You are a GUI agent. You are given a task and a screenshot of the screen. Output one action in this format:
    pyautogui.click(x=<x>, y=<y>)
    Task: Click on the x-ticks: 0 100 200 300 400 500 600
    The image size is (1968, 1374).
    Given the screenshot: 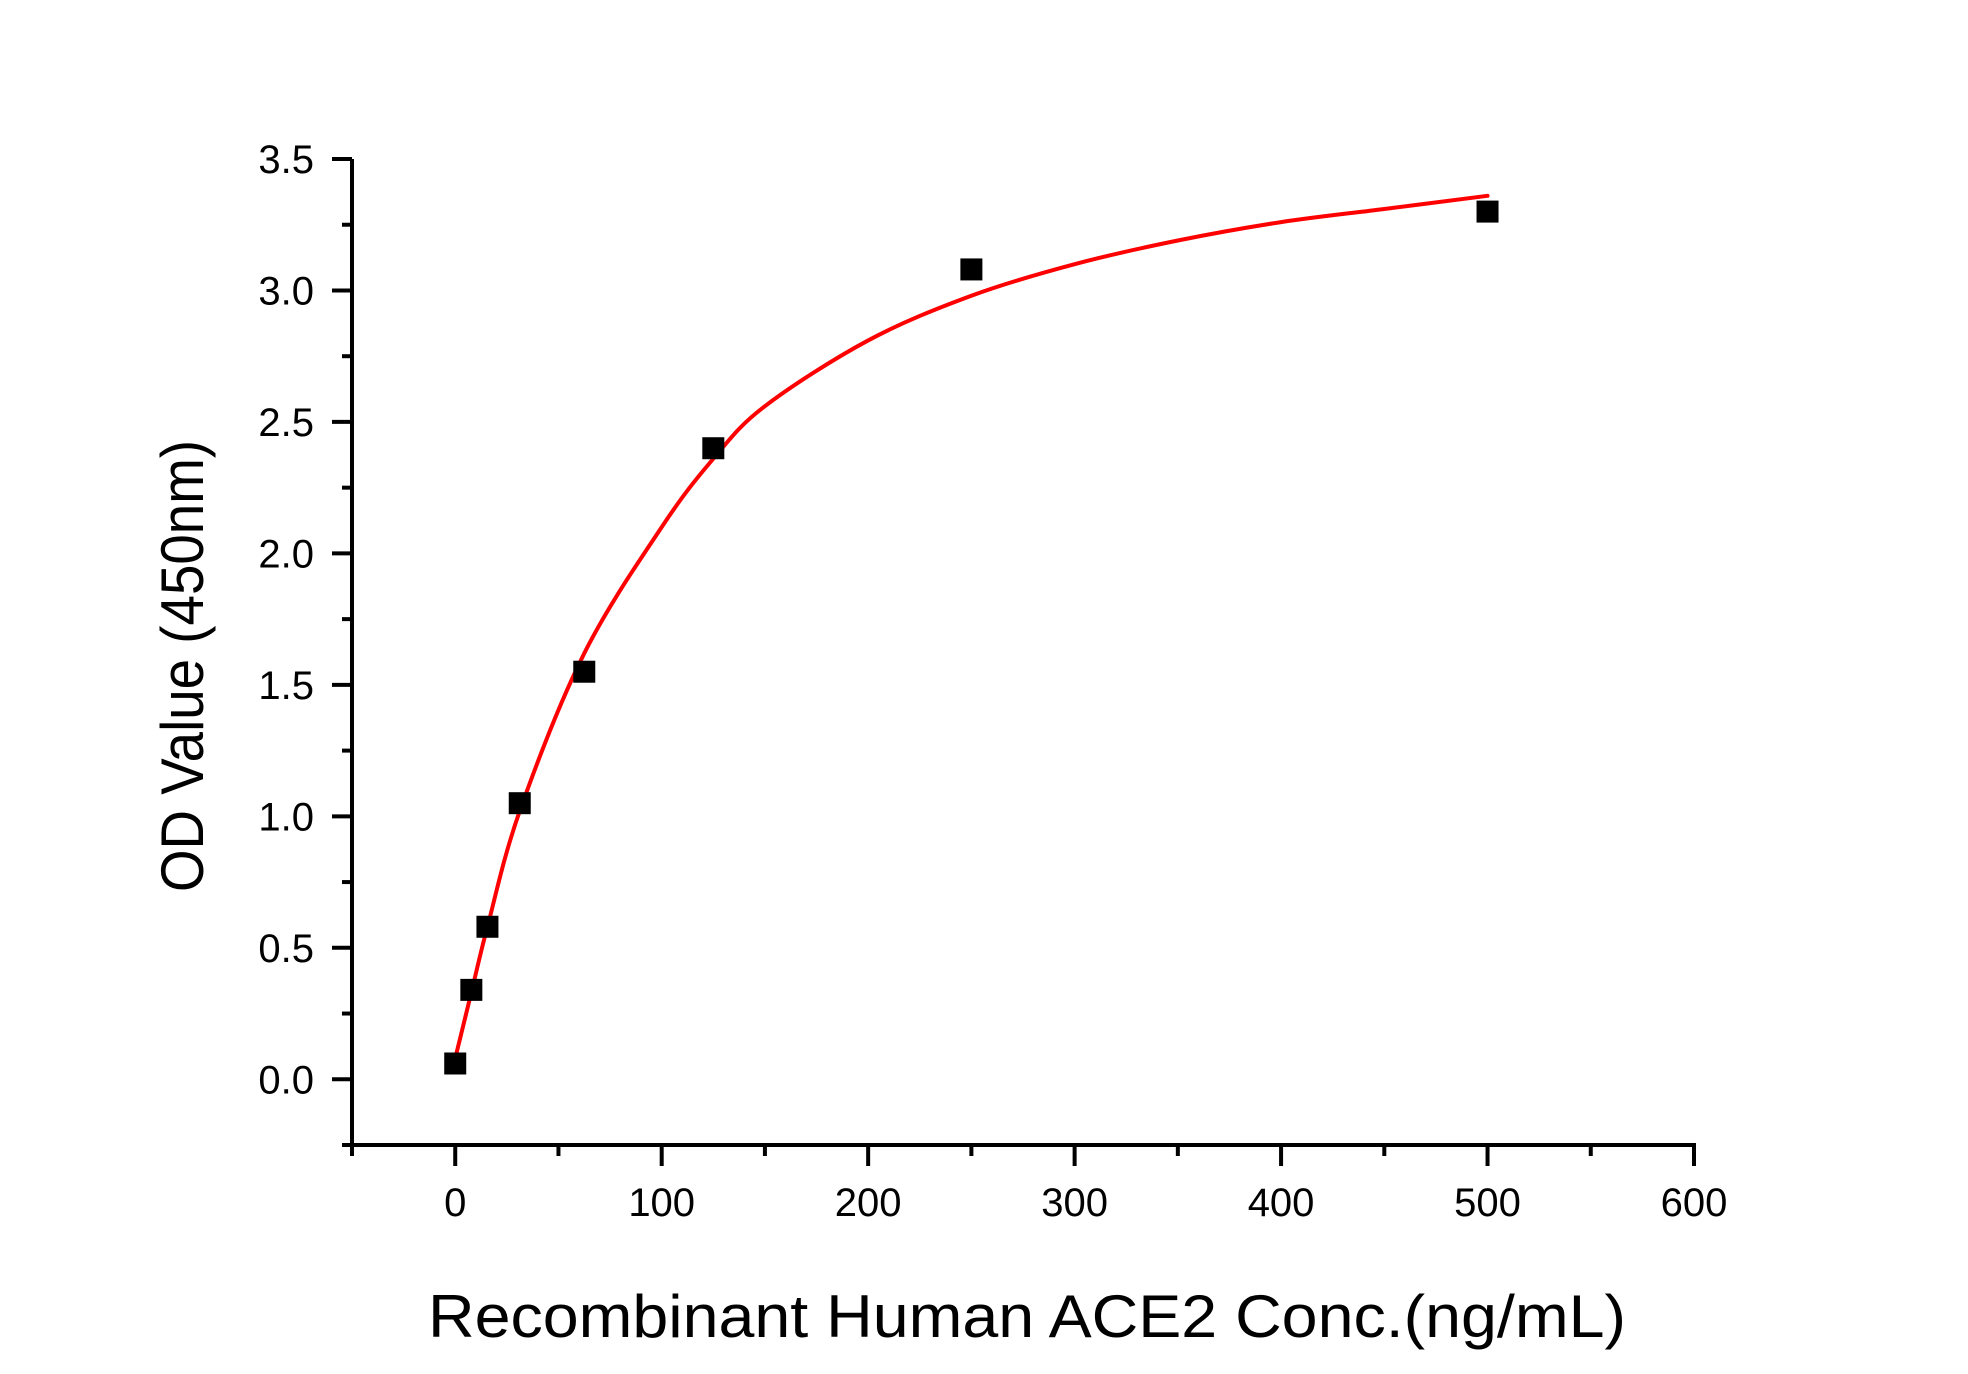 What is the action you would take?
    pyautogui.click(x=1039, y=1185)
    